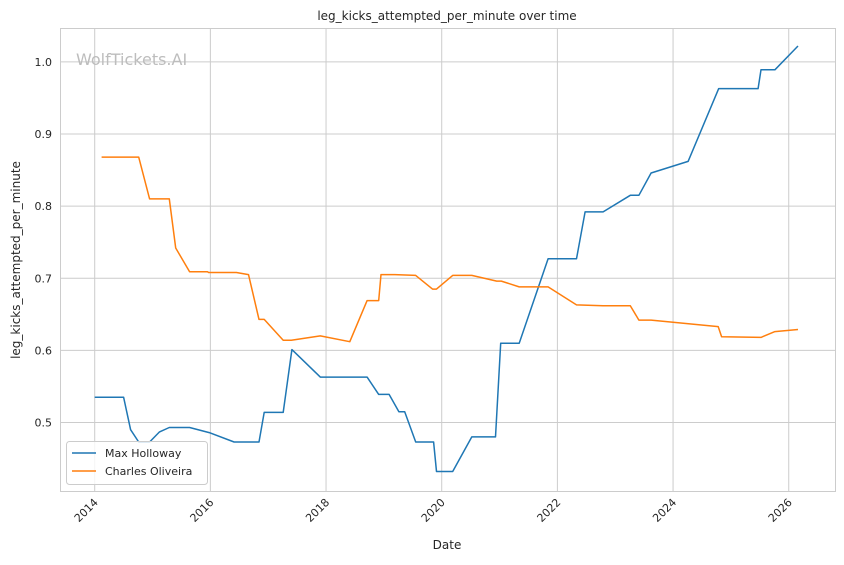 This screenshot has height=565, width=844. I want to click on y-tick-label: 0.9, so click(44, 134).